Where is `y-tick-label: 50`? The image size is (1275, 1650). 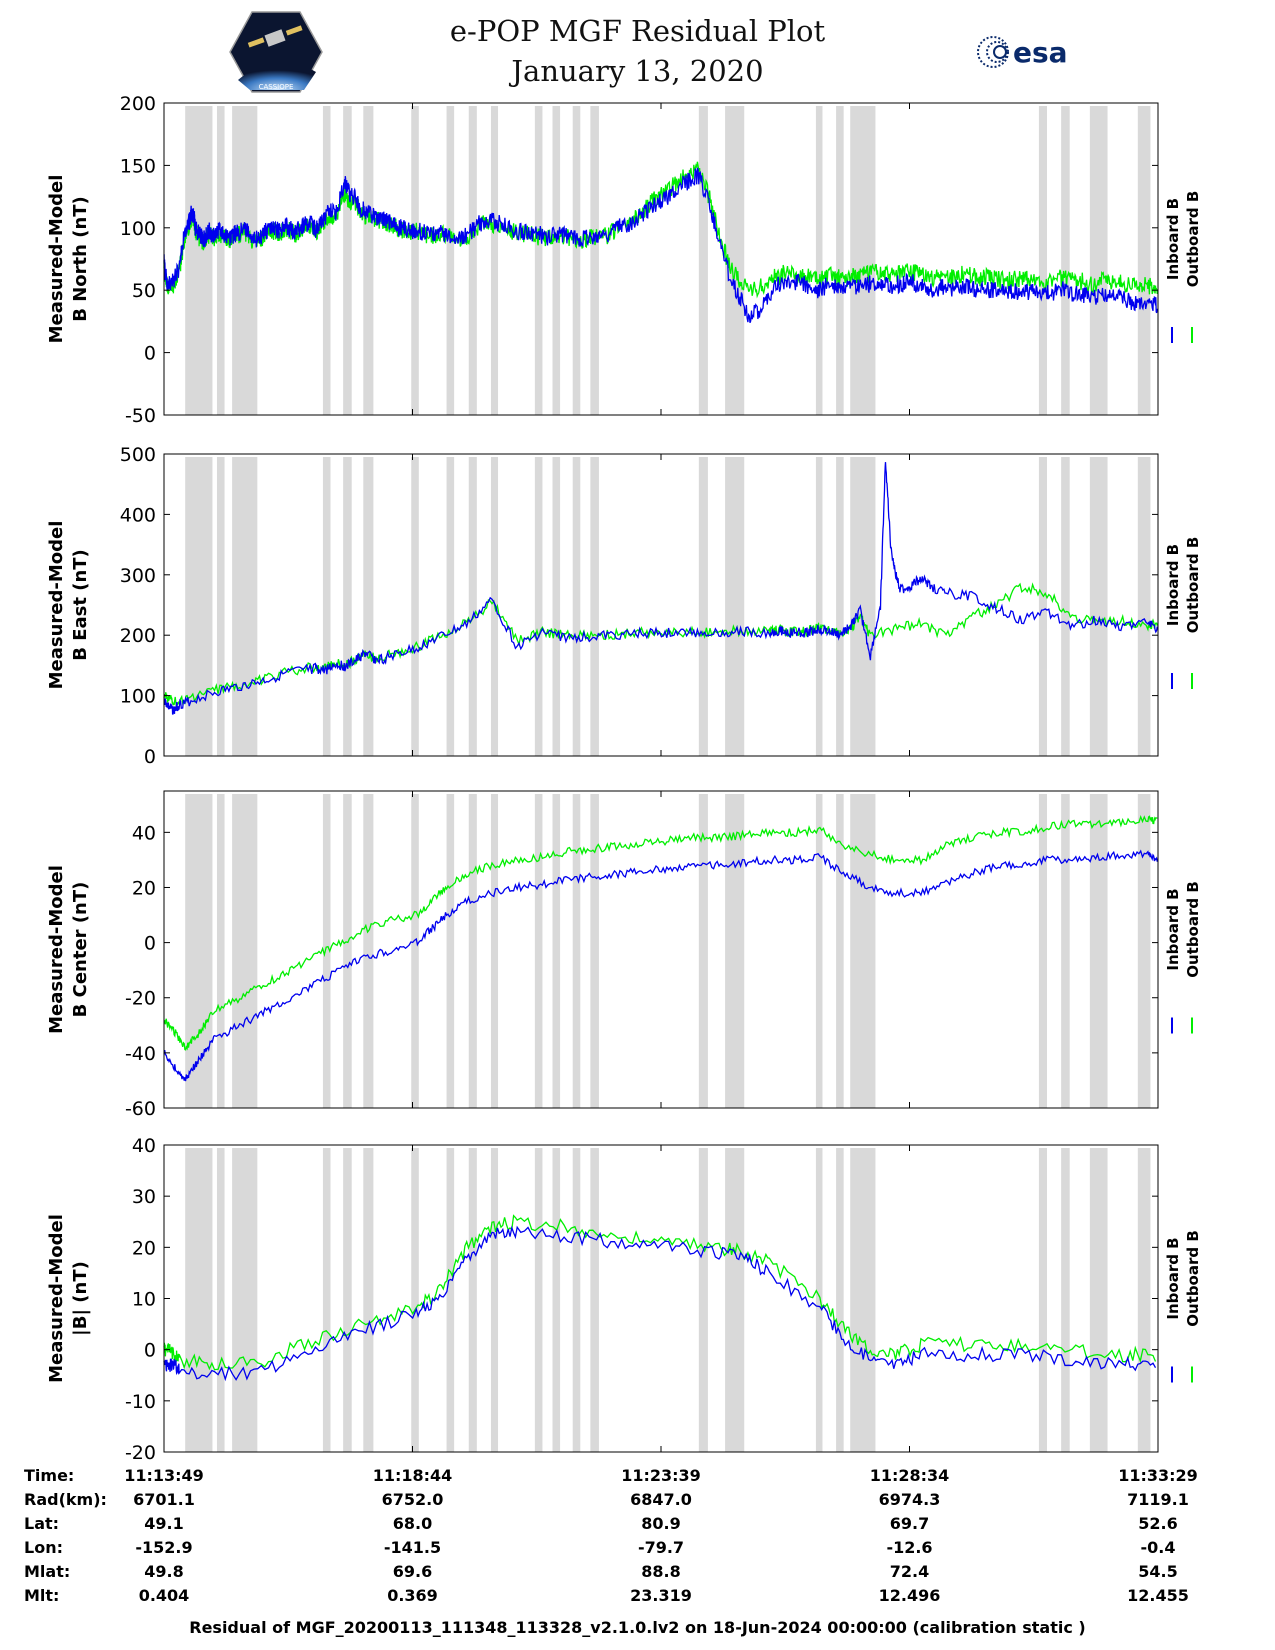
y-tick-label: 50 is located at coordinates (144, 291).